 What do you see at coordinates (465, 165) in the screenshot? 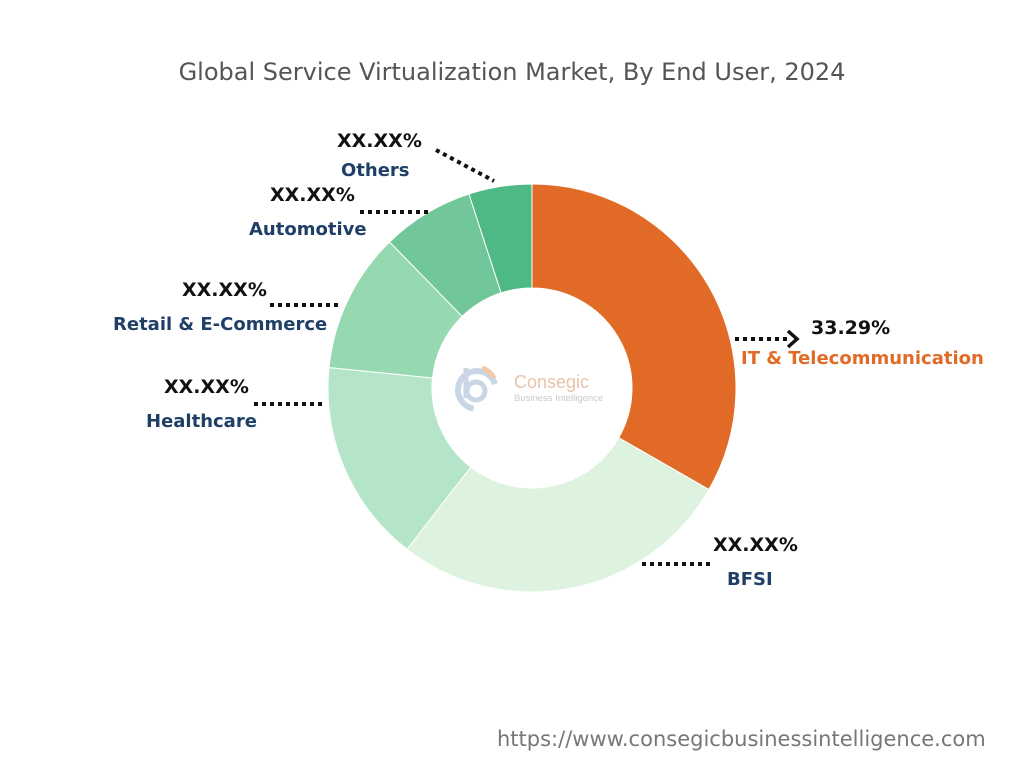
I see `leader-line-others` at bounding box center [465, 165].